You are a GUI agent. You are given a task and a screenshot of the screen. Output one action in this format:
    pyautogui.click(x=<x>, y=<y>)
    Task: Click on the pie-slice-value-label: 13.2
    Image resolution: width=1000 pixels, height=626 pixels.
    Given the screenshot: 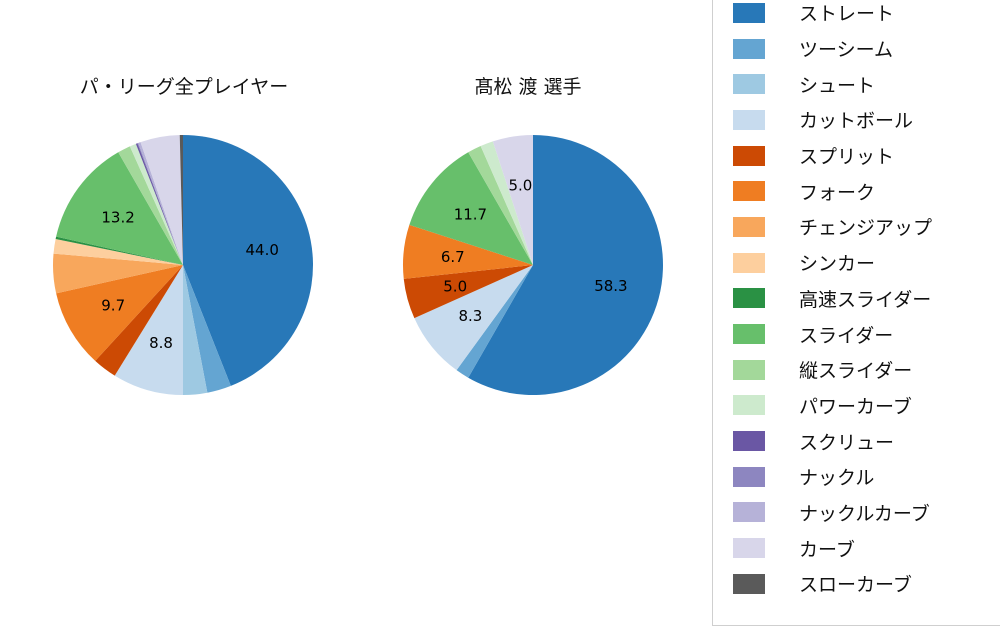 What is the action you would take?
    pyautogui.click(x=117, y=217)
    